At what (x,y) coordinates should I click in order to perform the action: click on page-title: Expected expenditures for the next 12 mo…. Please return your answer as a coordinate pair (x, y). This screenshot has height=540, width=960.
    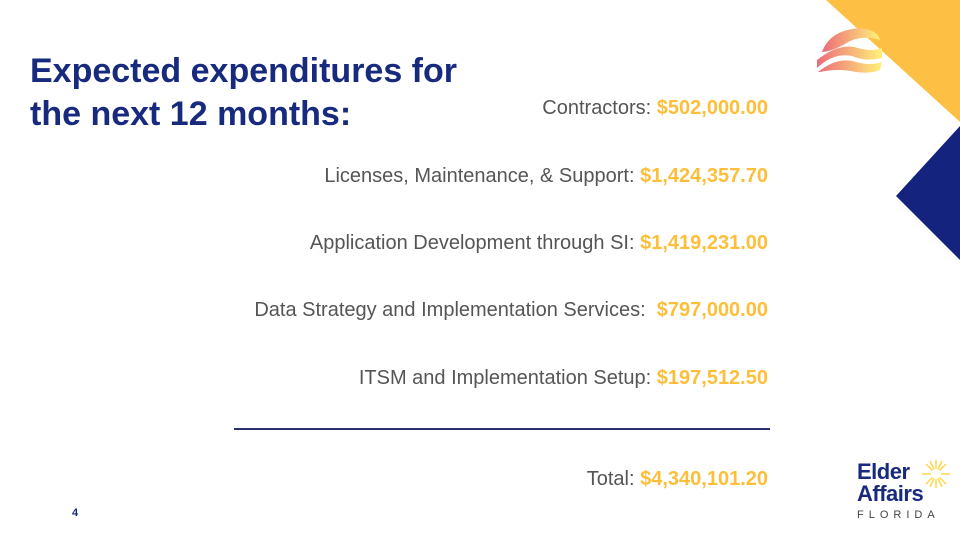
    Looking at the image, I should click on (244, 92).